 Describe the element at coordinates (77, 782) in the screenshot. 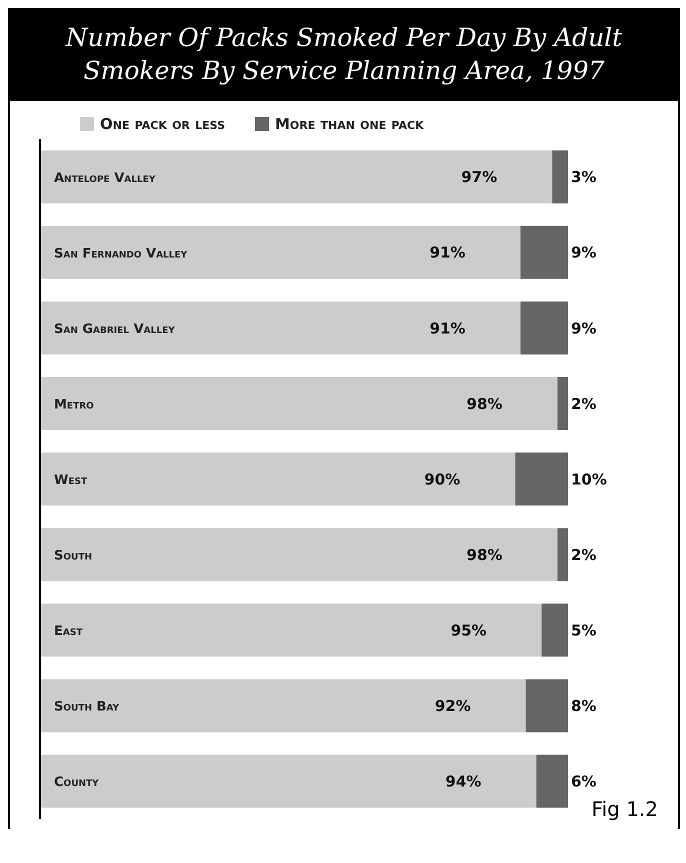

I see `y-tick-label: County` at that location.